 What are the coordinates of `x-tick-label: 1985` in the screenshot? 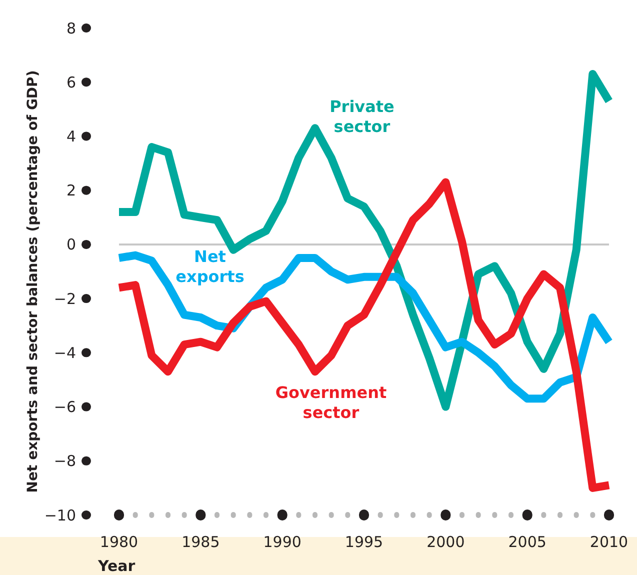 It's located at (201, 542).